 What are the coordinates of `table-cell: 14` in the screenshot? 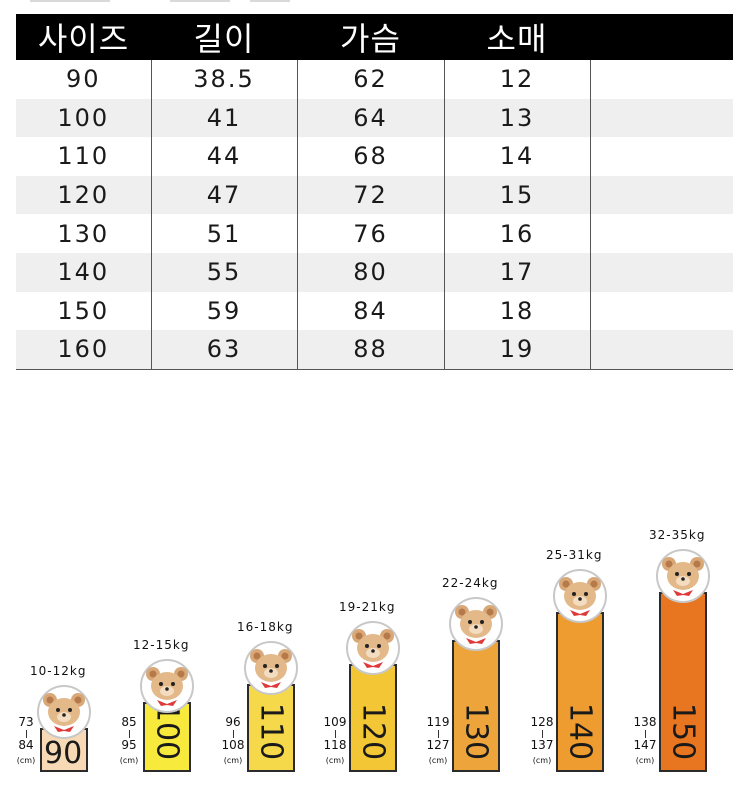 It's located at (517, 156).